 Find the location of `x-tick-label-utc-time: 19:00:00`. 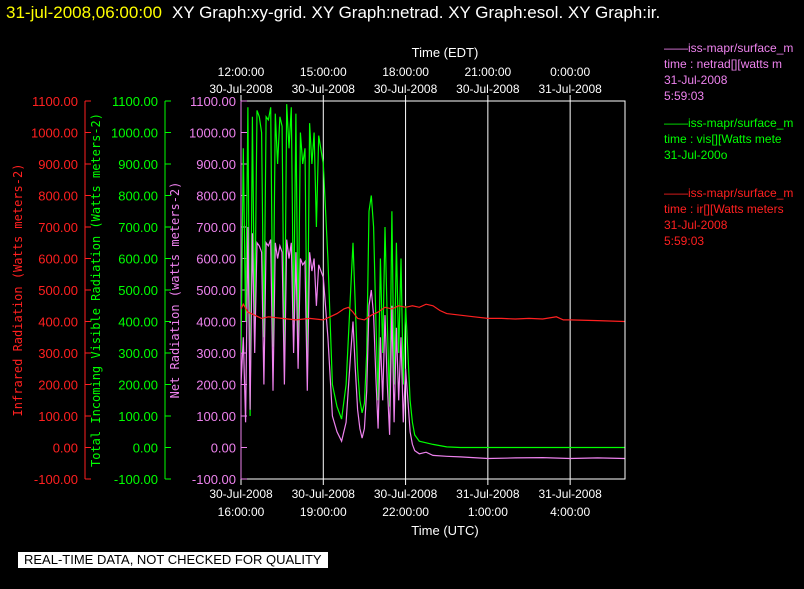

x-tick-label-utc-time: 19:00:00 is located at coordinates (323, 512).